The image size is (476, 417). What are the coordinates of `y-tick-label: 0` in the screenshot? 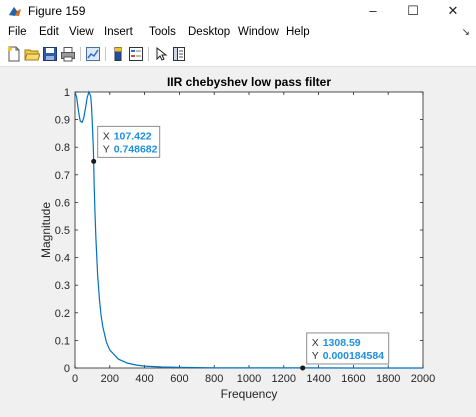 It's located at (67, 369).